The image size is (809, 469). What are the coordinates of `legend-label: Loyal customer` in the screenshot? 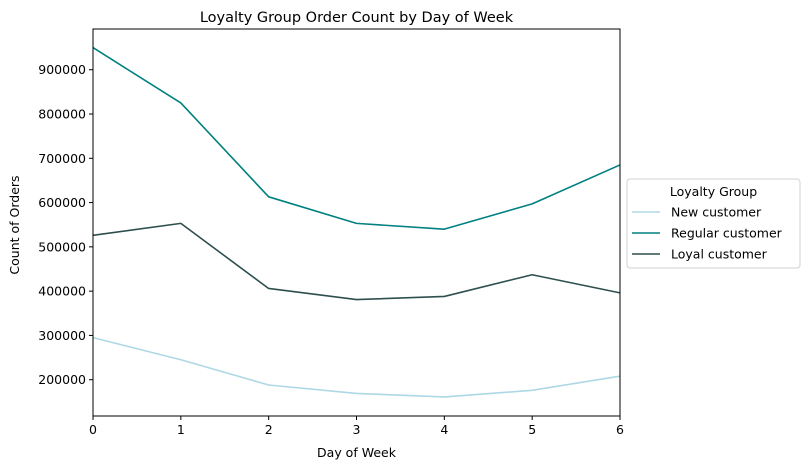 It's located at (719, 254).